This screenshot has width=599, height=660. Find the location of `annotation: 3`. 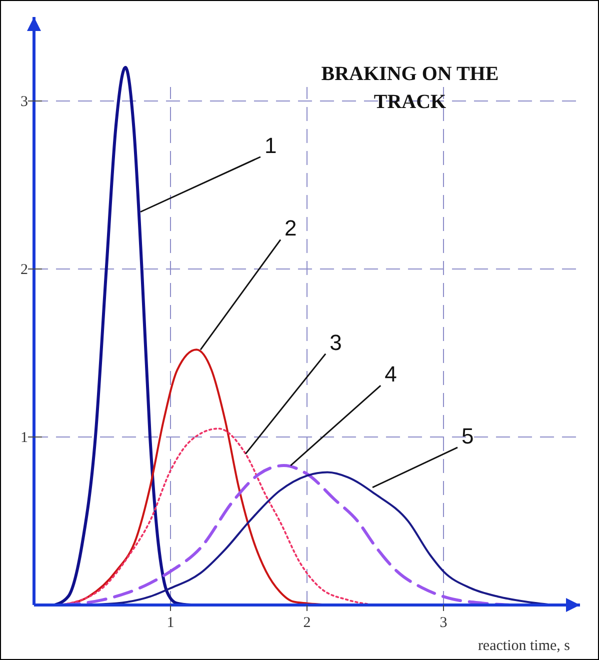

annotation: 3 is located at coordinates (336, 342).